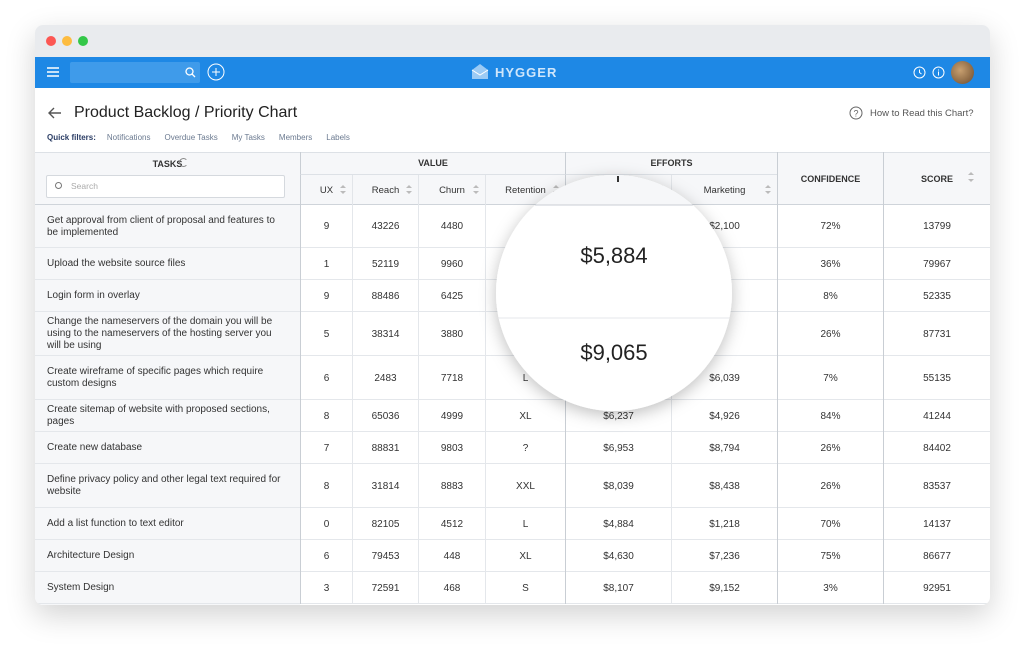 Image resolution: width=1024 pixels, height=649 pixels. I want to click on filter-item: Labels, so click(338, 137).